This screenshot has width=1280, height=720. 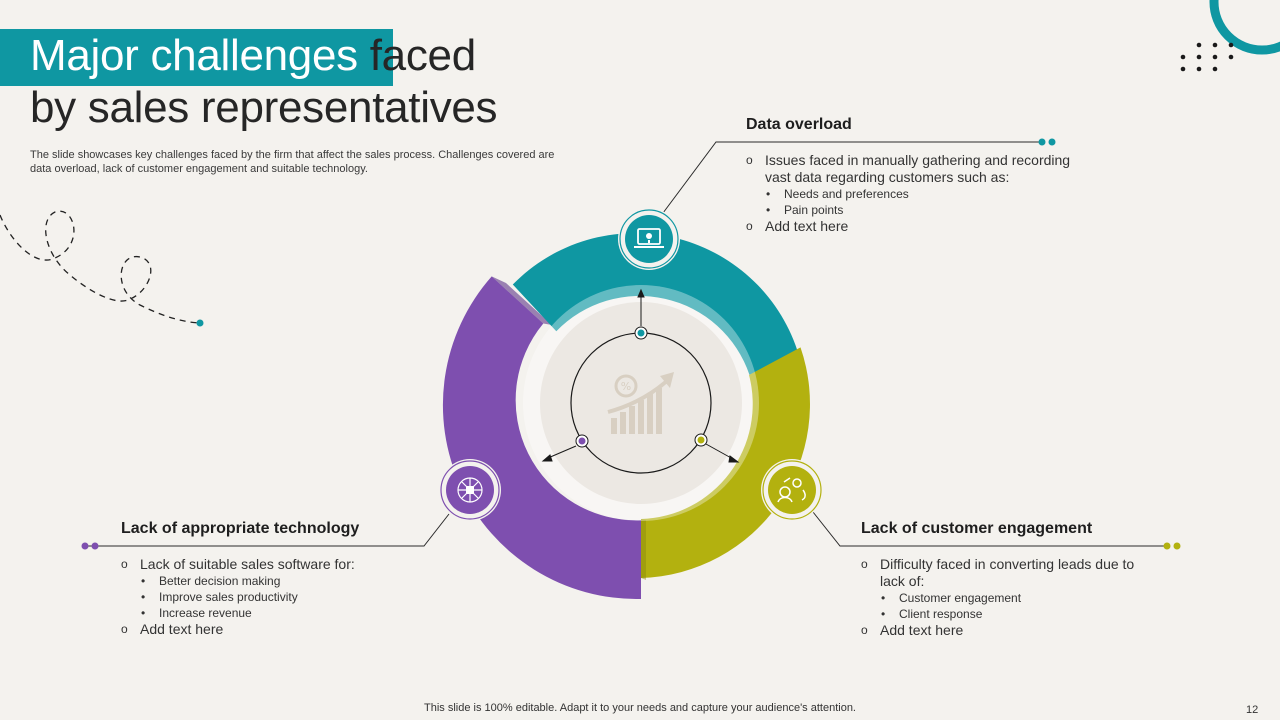 I want to click on decorative-dashed-path, so click(x=102, y=268).